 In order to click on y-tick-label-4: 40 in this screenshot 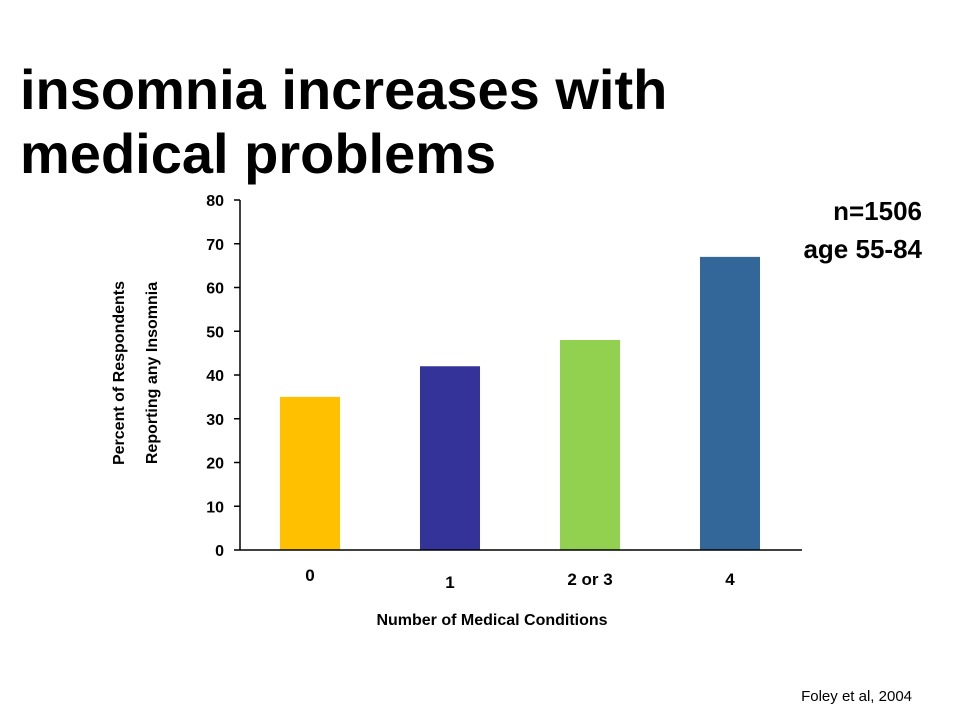, I will do `click(215, 376)`.